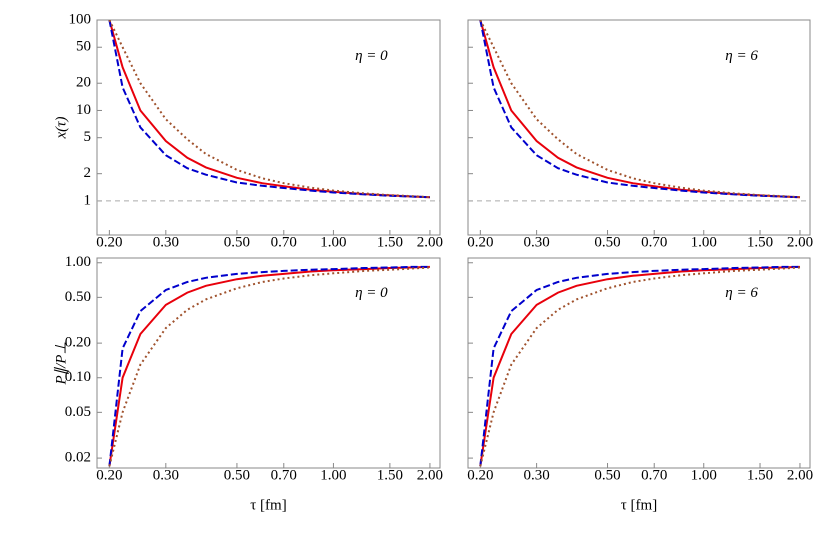 Image resolution: width=830 pixels, height=535 pixels. I want to click on y-tick-label: 2, so click(88, 173).